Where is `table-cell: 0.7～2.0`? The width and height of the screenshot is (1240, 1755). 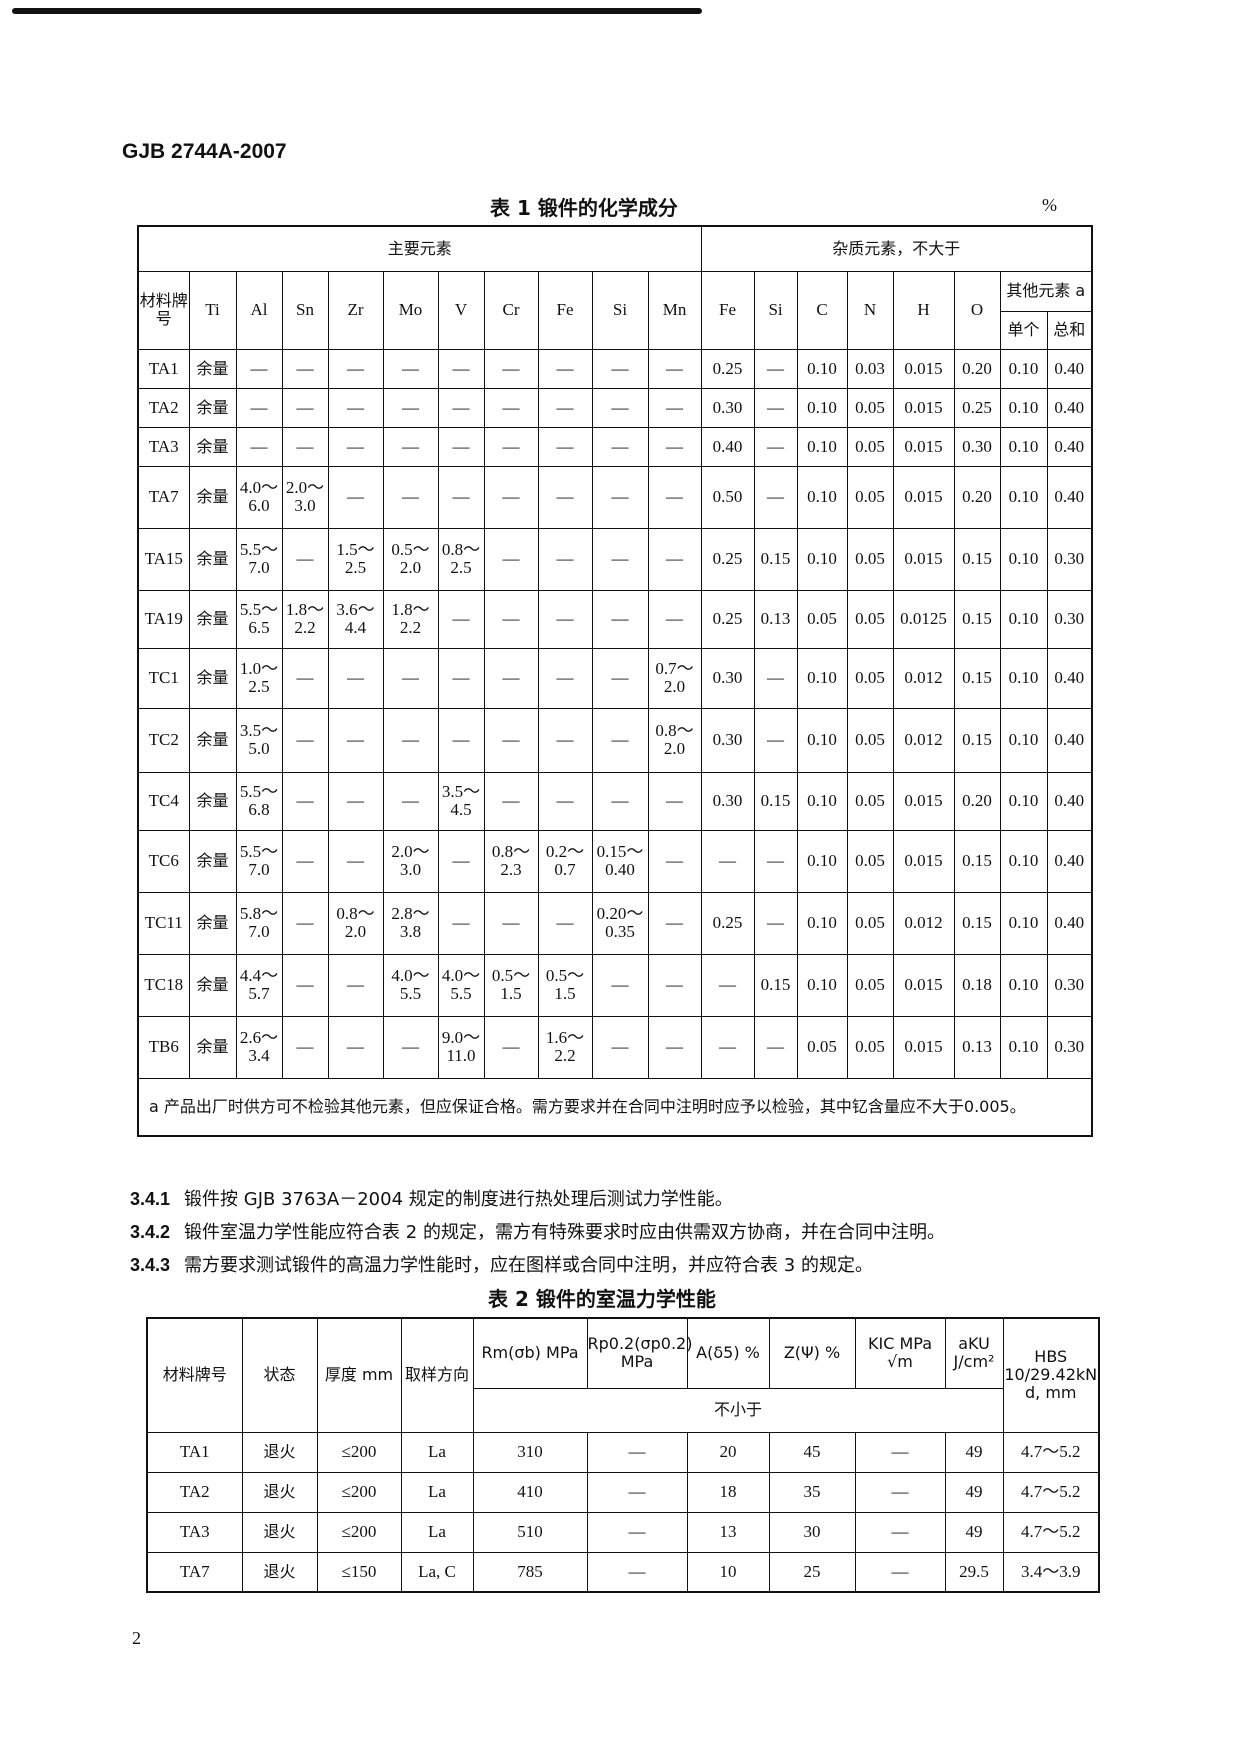 table-cell: 0.7～2.0 is located at coordinates (674, 678).